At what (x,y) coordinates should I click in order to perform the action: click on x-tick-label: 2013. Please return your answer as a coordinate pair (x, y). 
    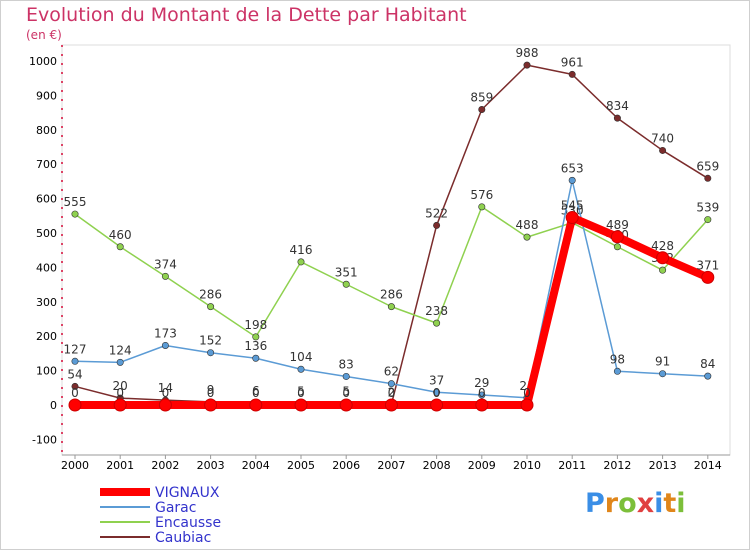
    Looking at the image, I should click on (663, 465).